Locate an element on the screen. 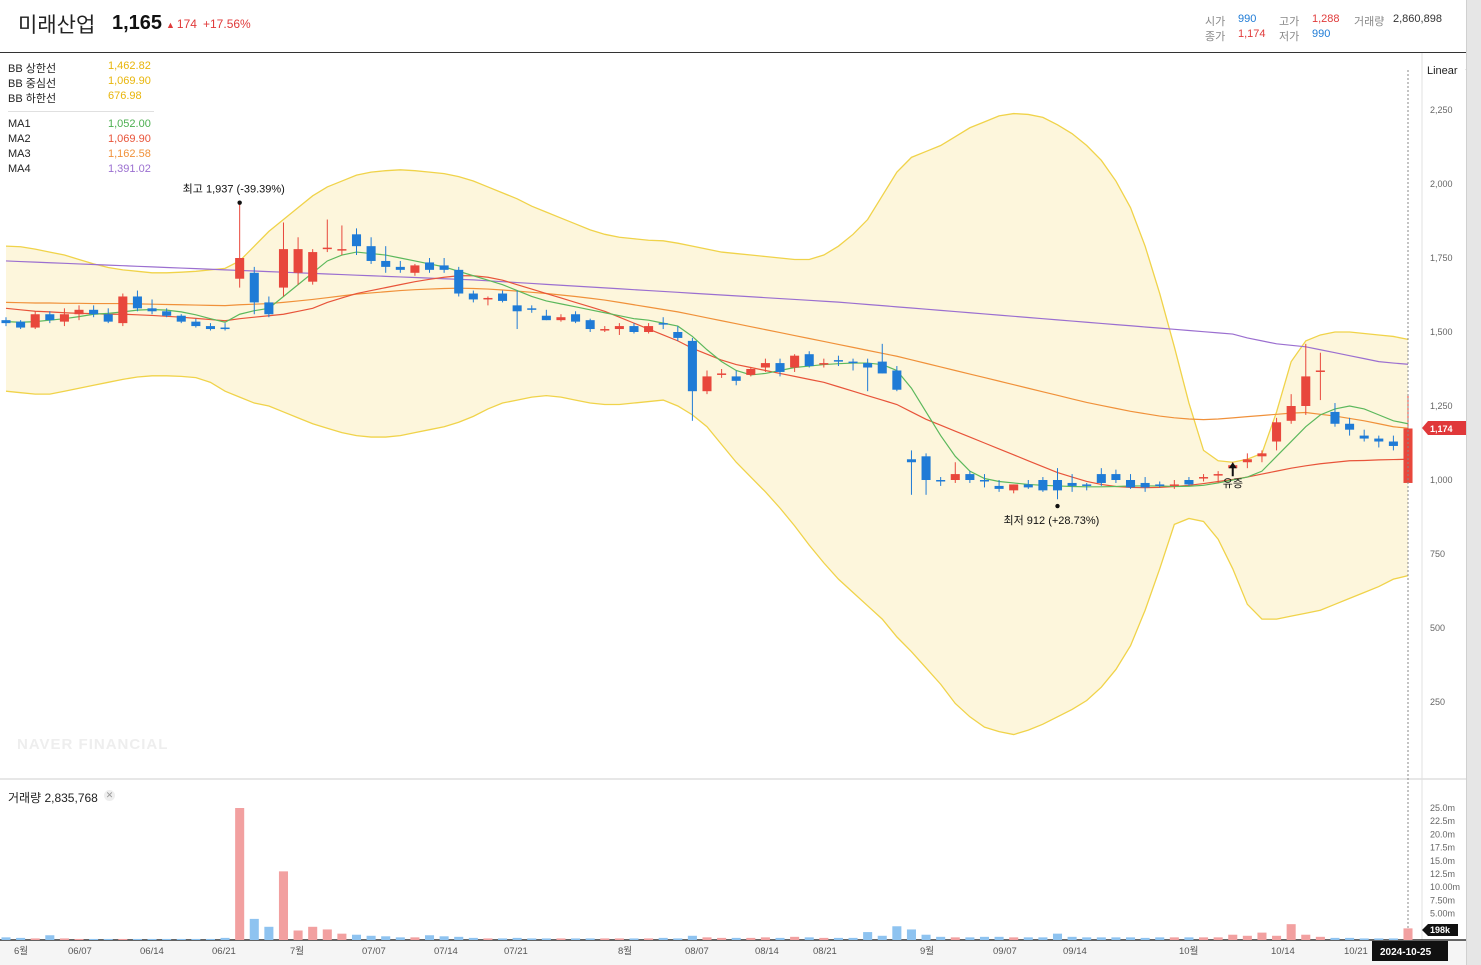 This screenshot has height=965, width=1481. volume-tick-label: 12.5m is located at coordinates (1442, 874).